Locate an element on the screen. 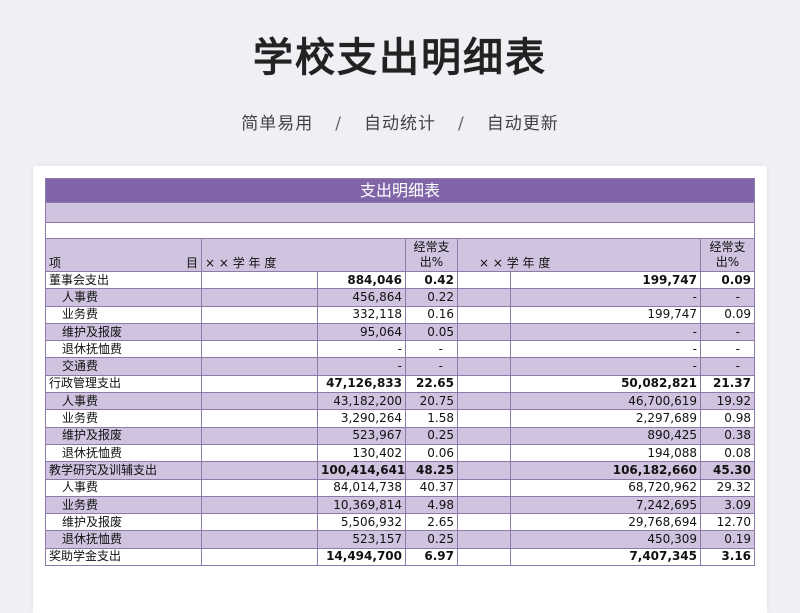 Image resolution: width=800 pixels, height=613 pixels. row-pct-year2: 0.98 is located at coordinates (727, 418).